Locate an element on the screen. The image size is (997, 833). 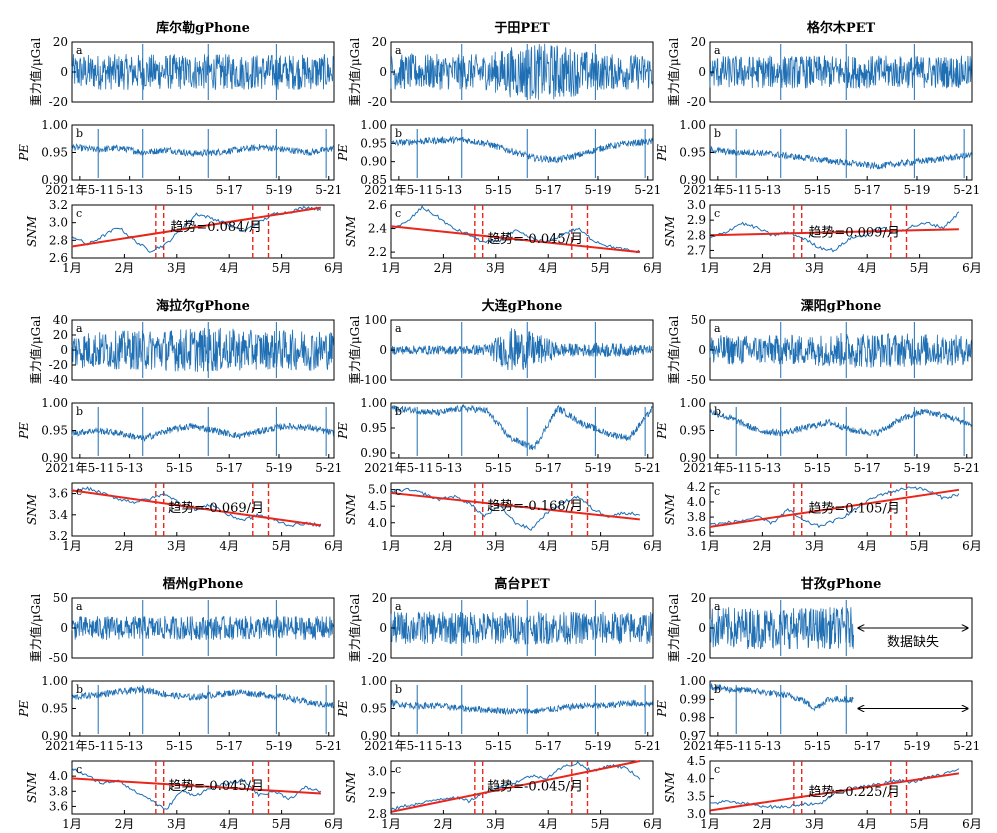
trend-label: 趋势=-0.069/月 is located at coordinates (216, 508).